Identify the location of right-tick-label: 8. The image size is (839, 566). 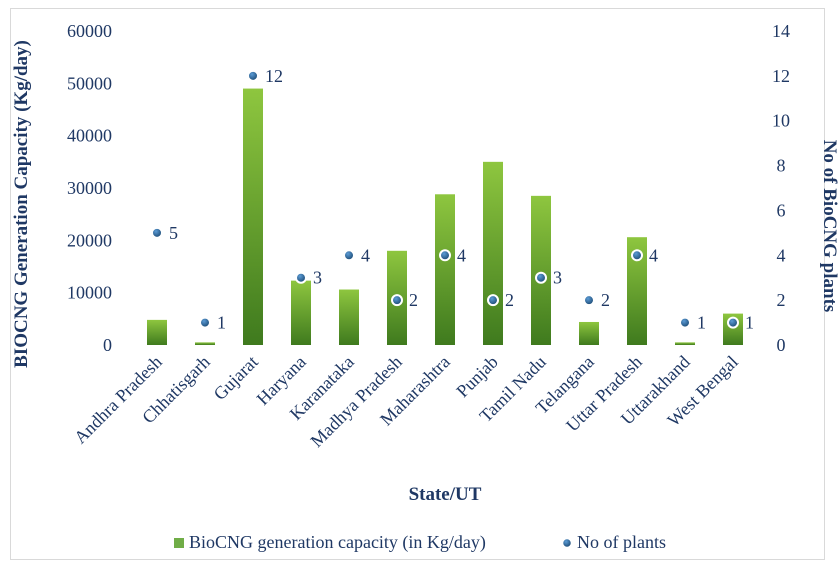
(781, 166).